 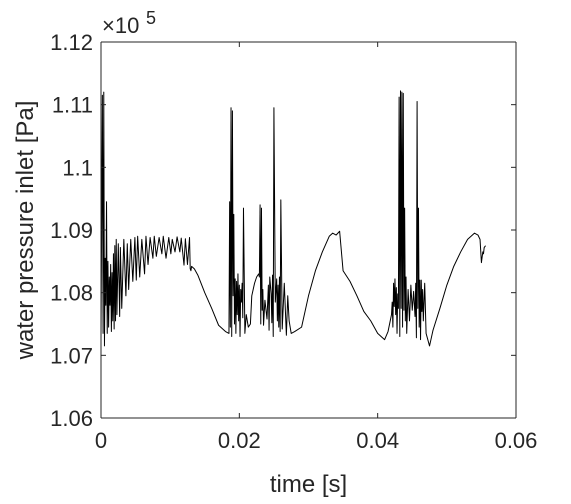 I want to click on y-tick-label: 1.09, so click(x=71, y=230).